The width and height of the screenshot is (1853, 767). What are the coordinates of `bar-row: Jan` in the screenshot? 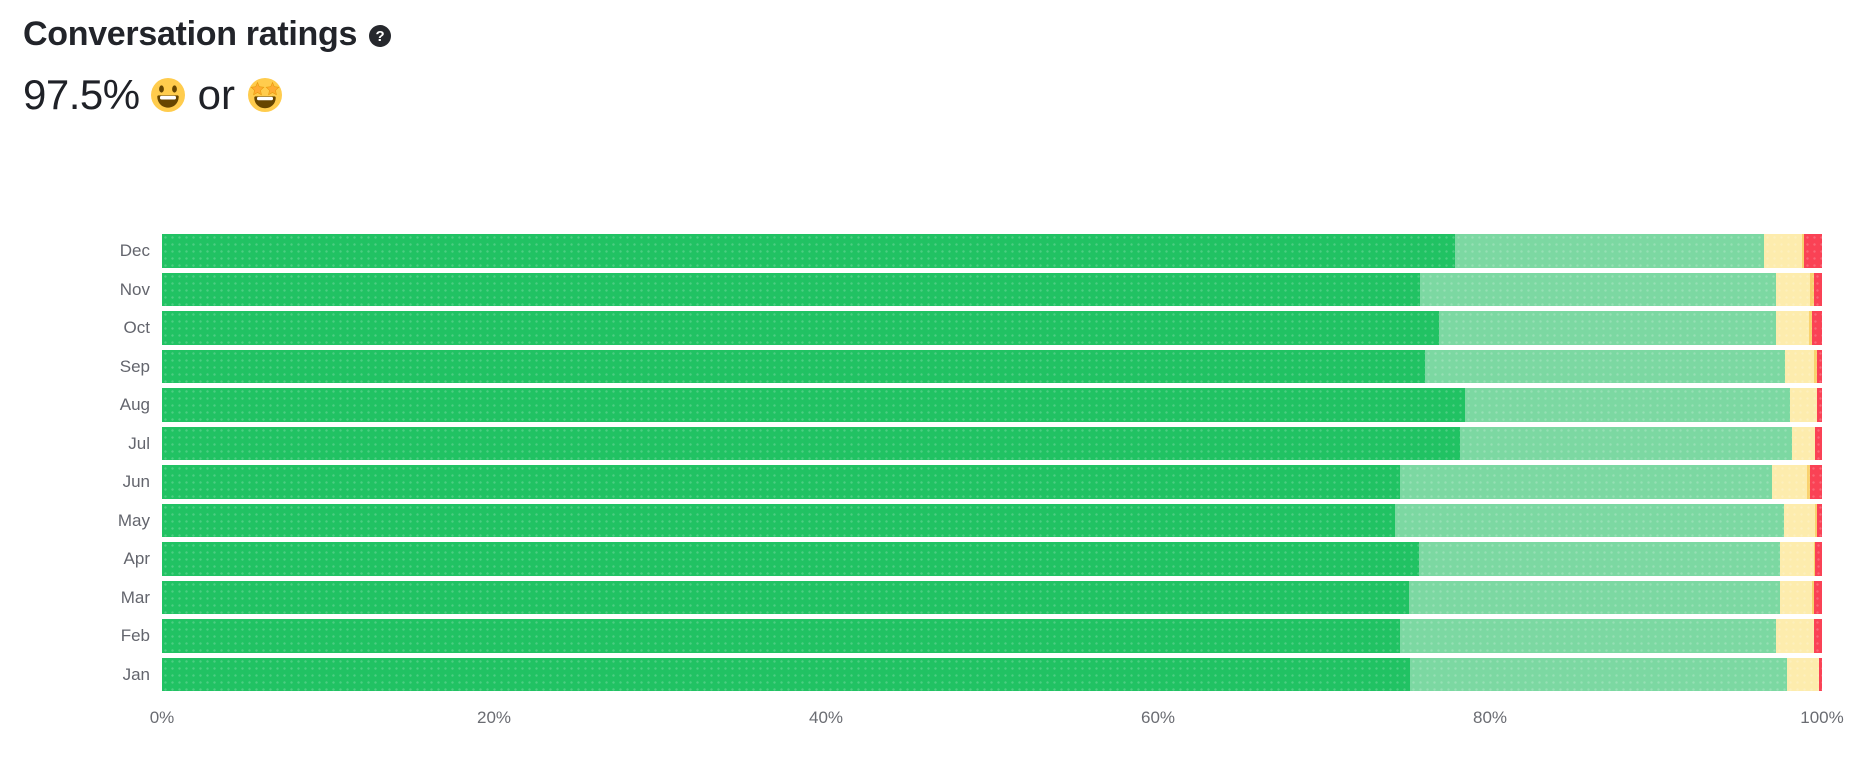 It's located at (926, 677).